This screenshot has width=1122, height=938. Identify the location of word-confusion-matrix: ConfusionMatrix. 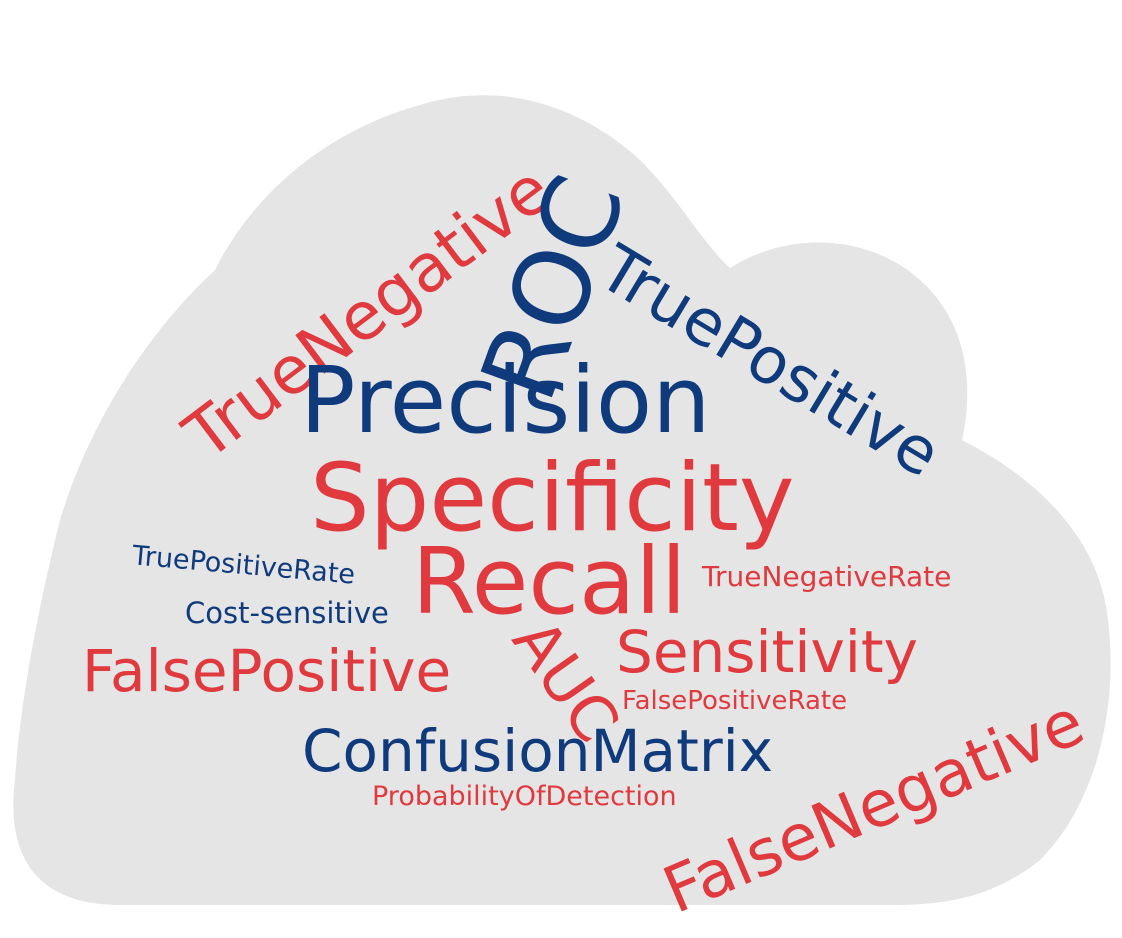
(538, 751).